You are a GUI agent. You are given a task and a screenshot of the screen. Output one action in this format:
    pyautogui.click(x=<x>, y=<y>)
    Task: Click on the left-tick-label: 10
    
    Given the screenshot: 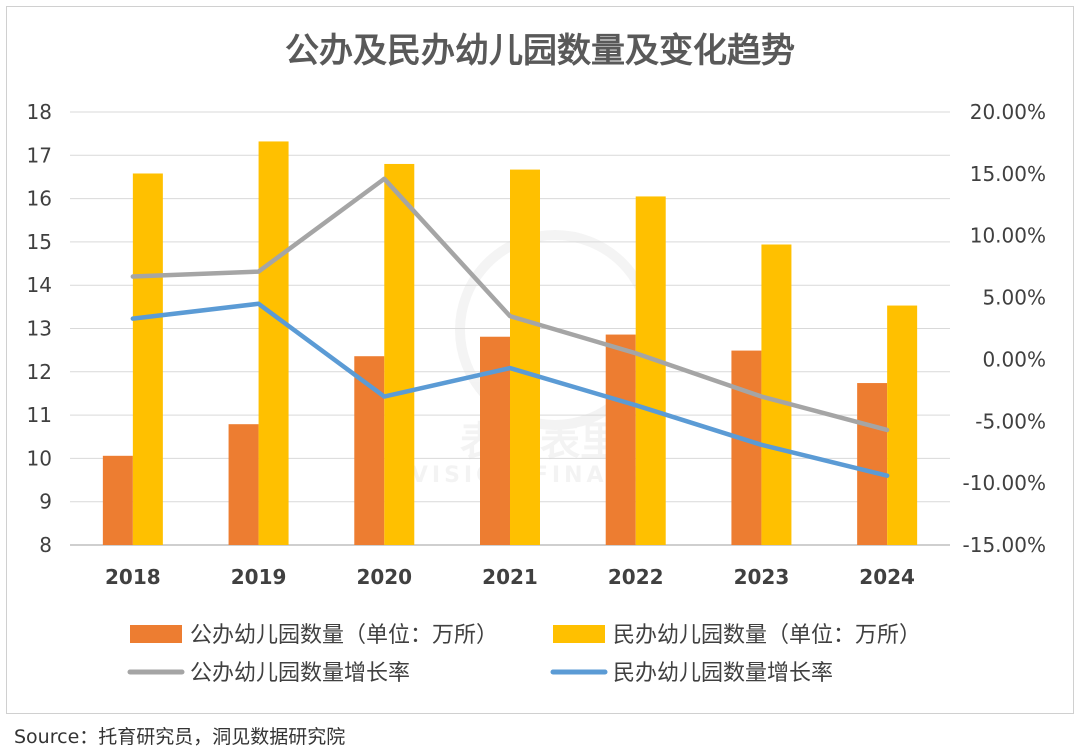 What is the action you would take?
    pyautogui.click(x=39, y=458)
    